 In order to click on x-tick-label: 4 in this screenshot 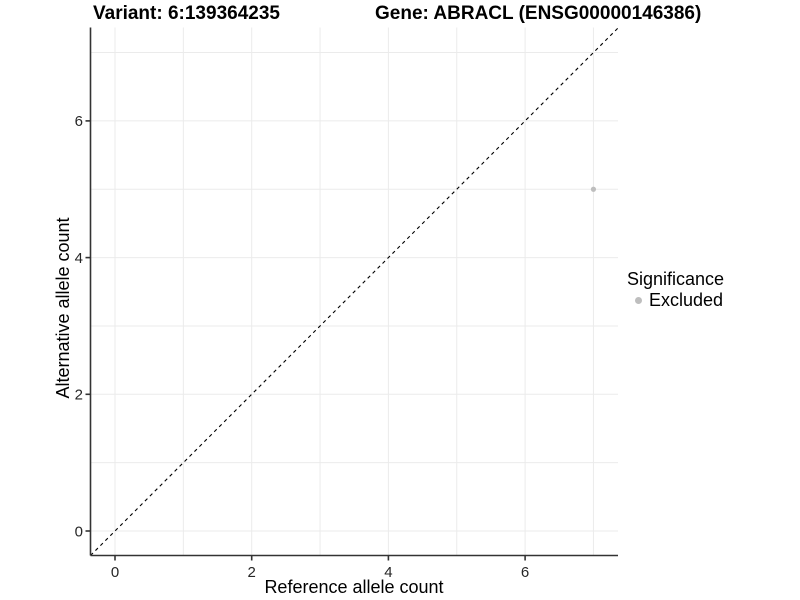, I will do `click(388, 572)`.